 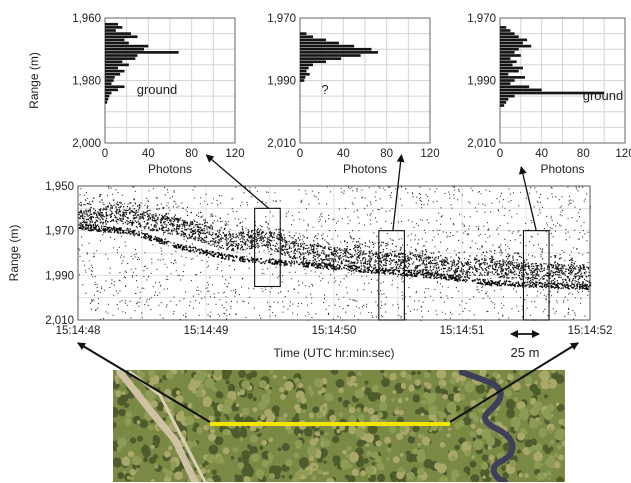 What do you see at coordinates (541, 154) in the screenshot?
I see `x-tick-label: 40` at bounding box center [541, 154].